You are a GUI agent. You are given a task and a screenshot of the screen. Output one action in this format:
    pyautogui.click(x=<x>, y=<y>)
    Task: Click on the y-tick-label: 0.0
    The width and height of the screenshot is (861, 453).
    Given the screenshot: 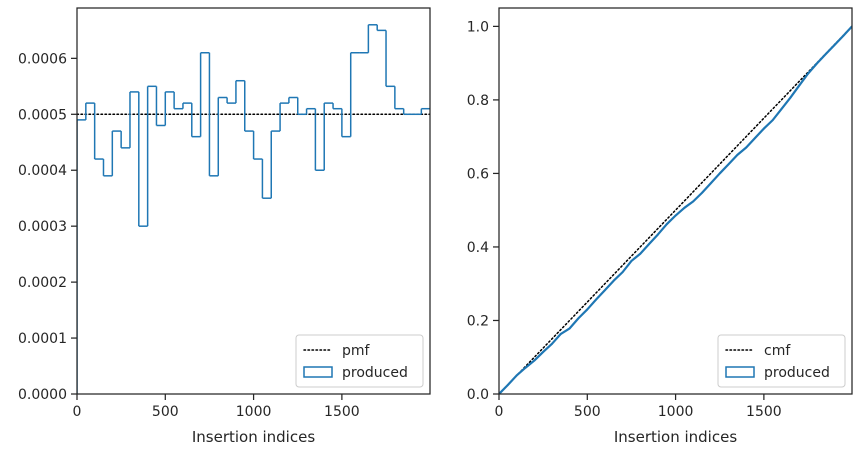 What is the action you would take?
    pyautogui.click(x=478, y=395)
    